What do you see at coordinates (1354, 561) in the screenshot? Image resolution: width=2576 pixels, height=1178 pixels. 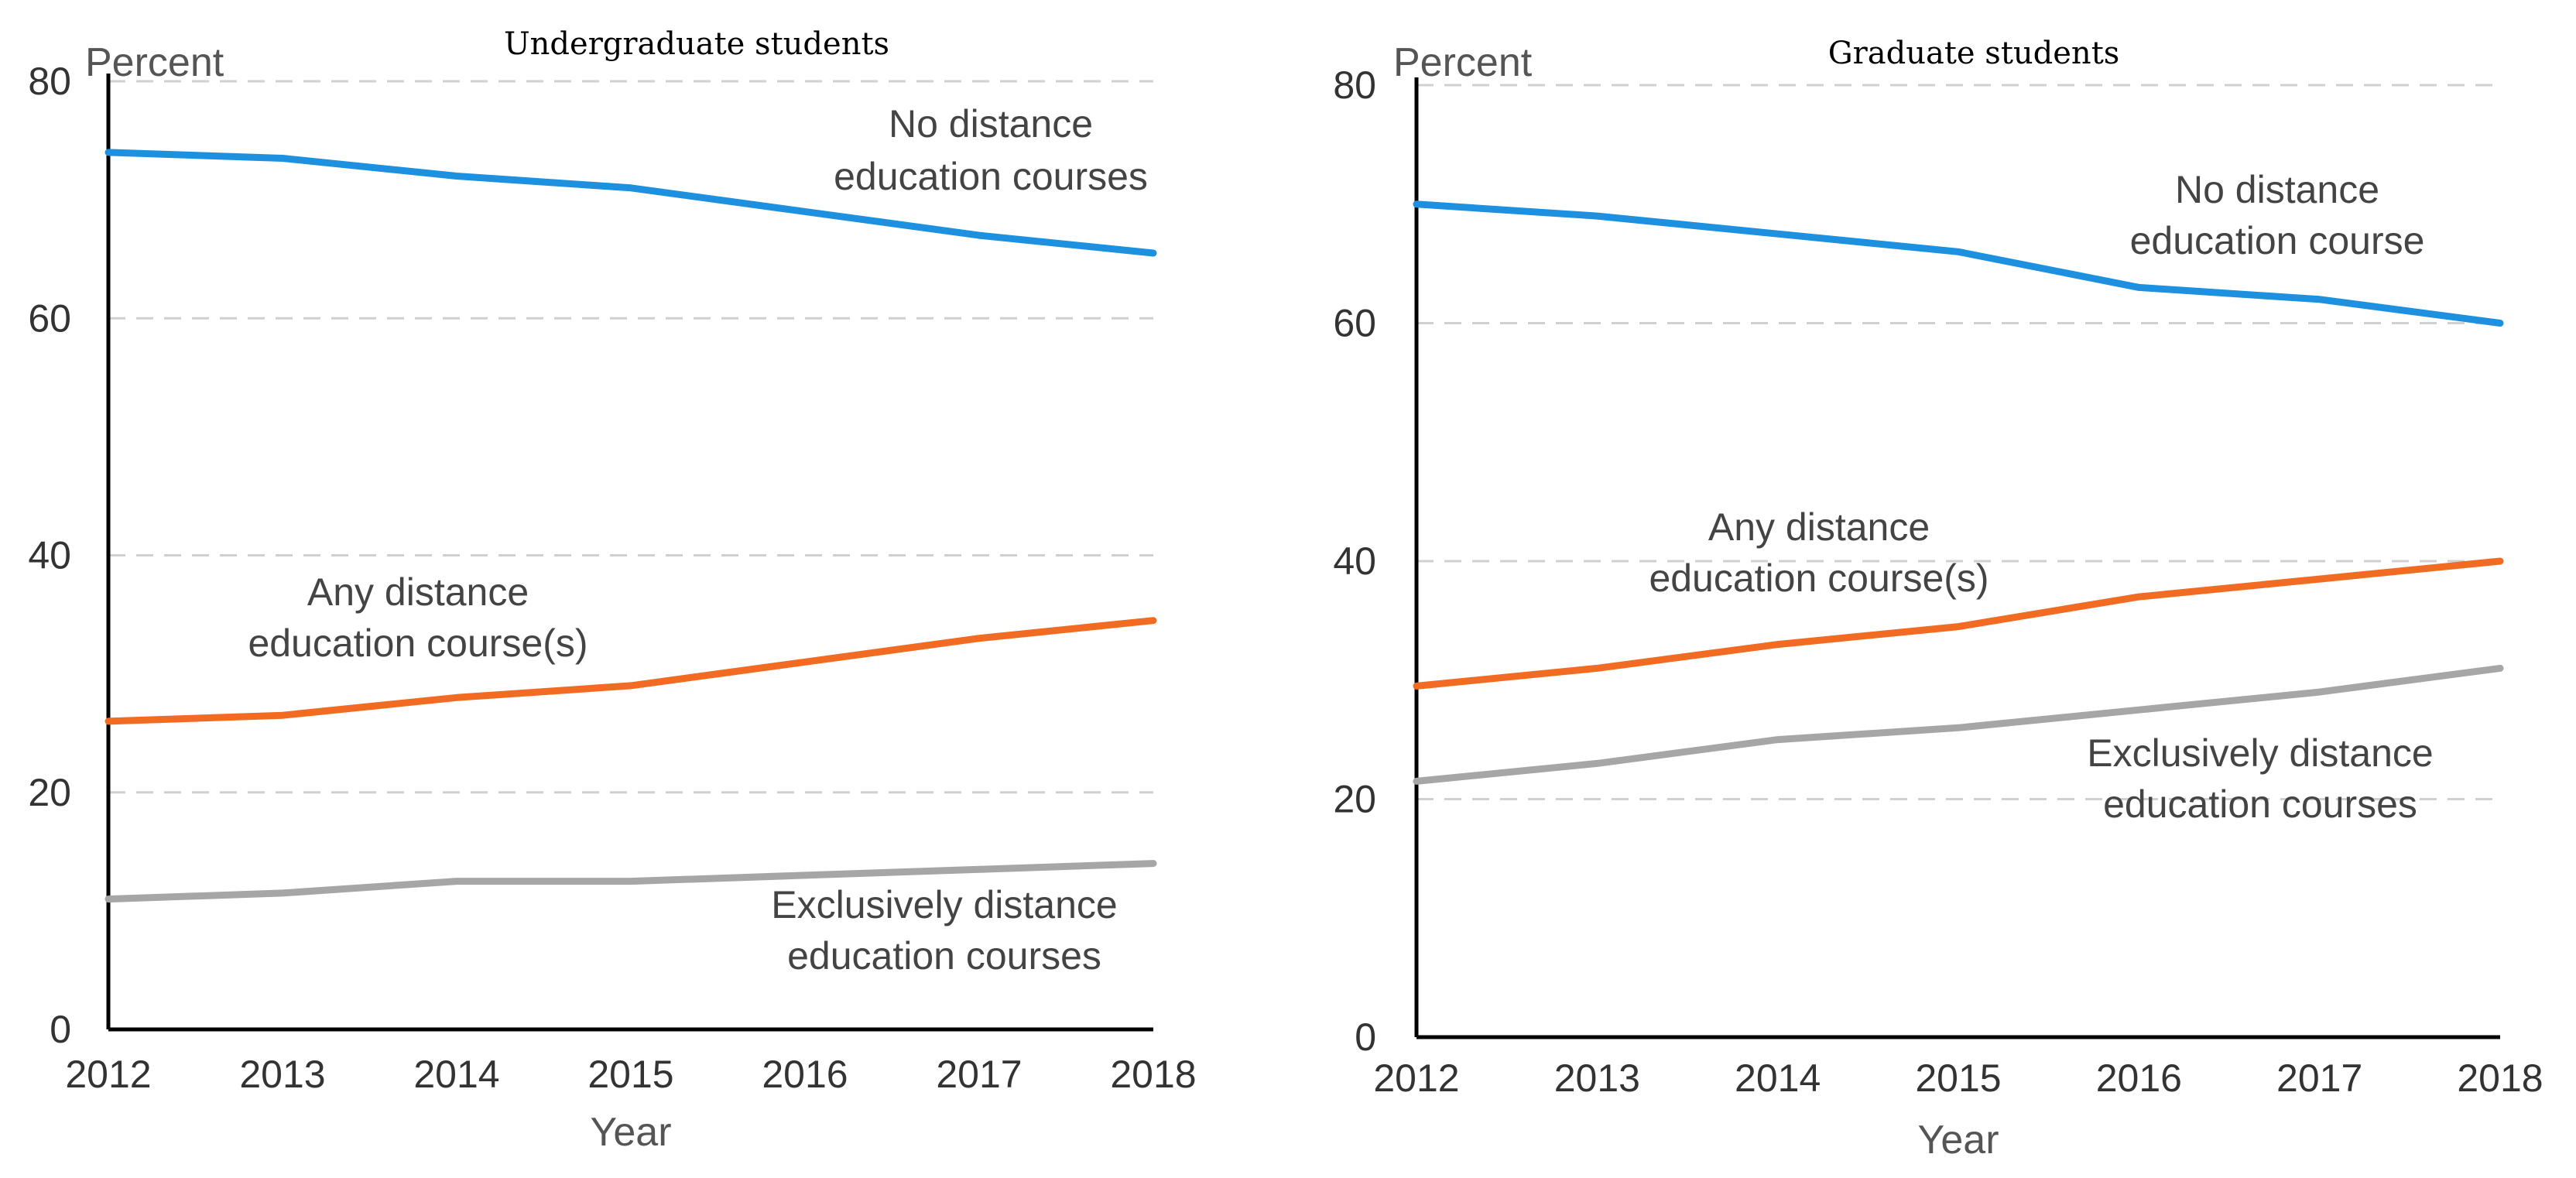 I see `graduate-y-tick-label: 40` at bounding box center [1354, 561].